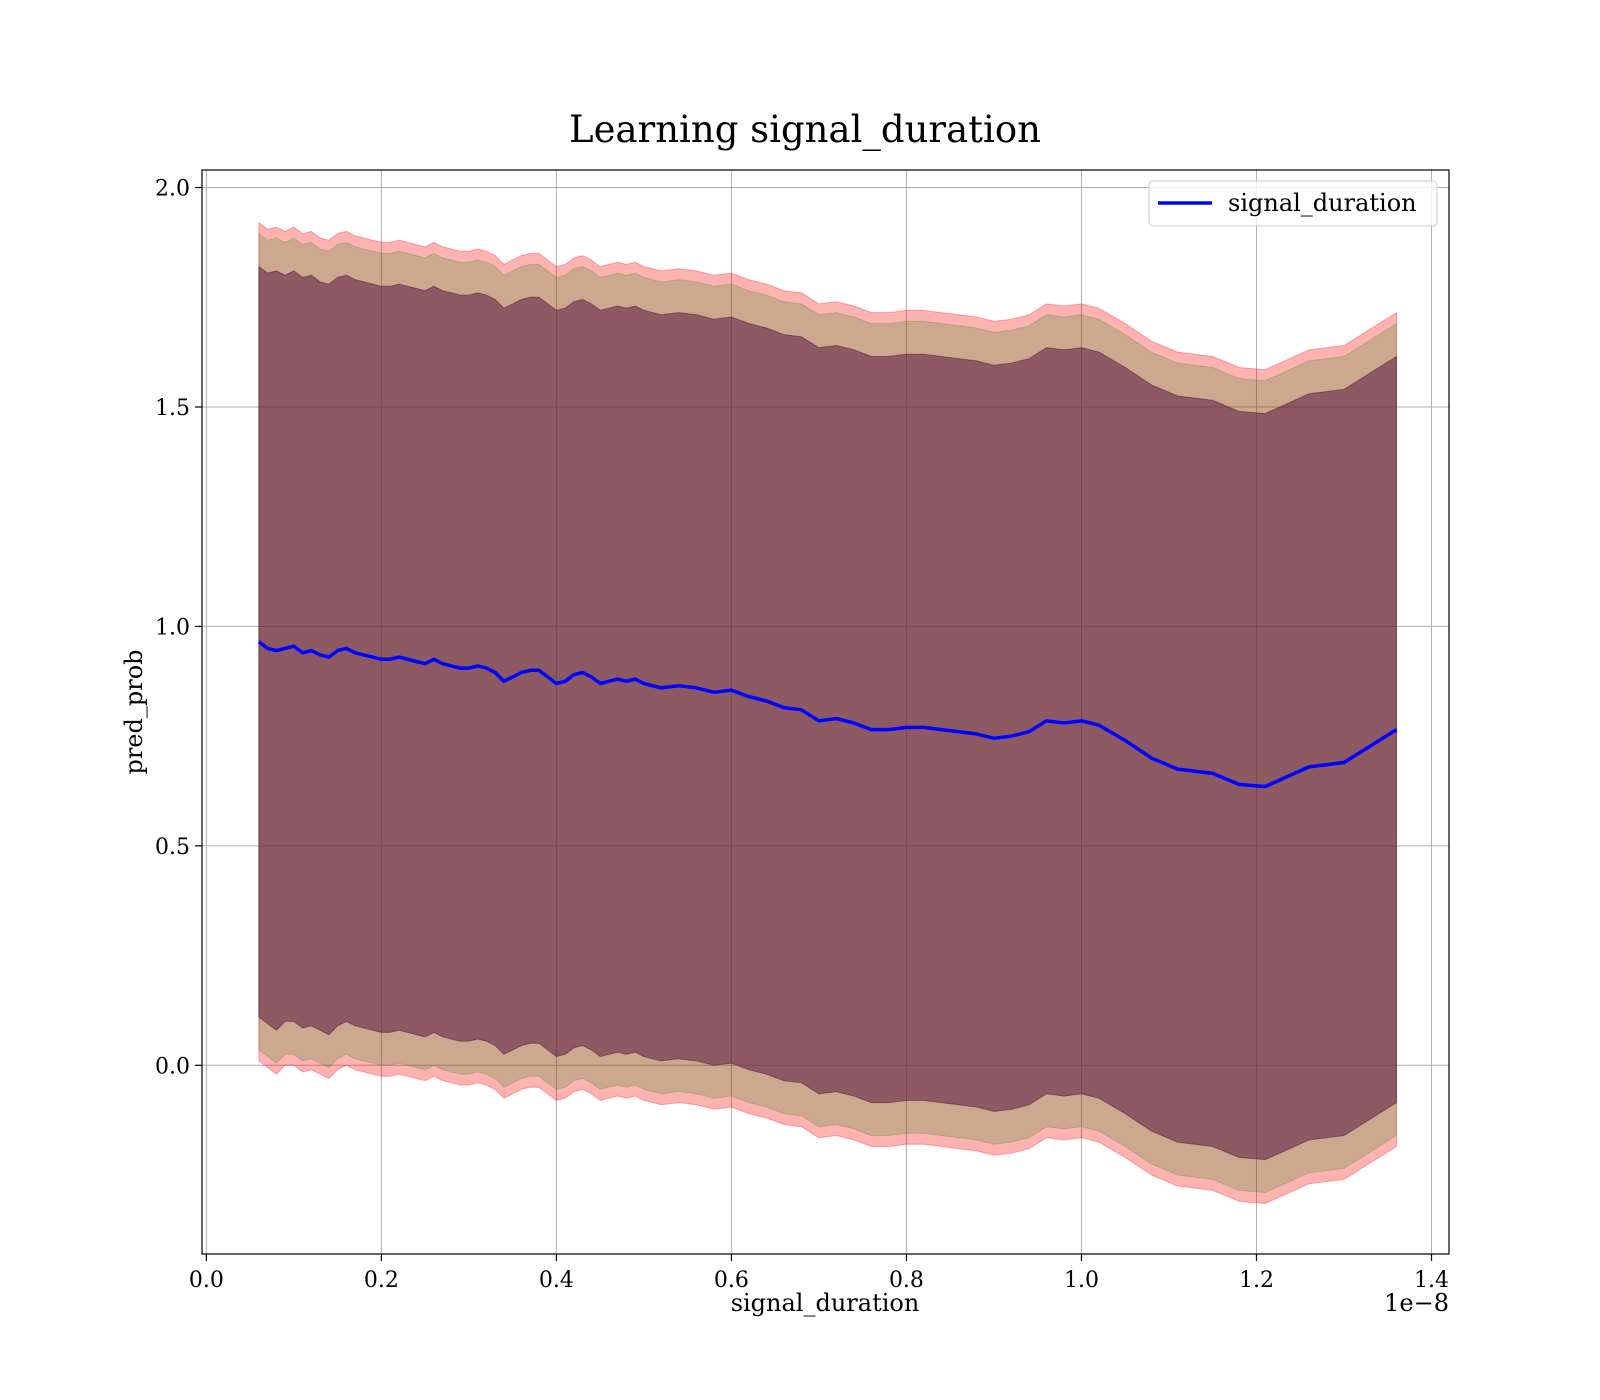 The height and width of the screenshot is (1400, 1600). Describe the element at coordinates (556, 1280) in the screenshot. I see `x-tick-label: 0.4` at that location.